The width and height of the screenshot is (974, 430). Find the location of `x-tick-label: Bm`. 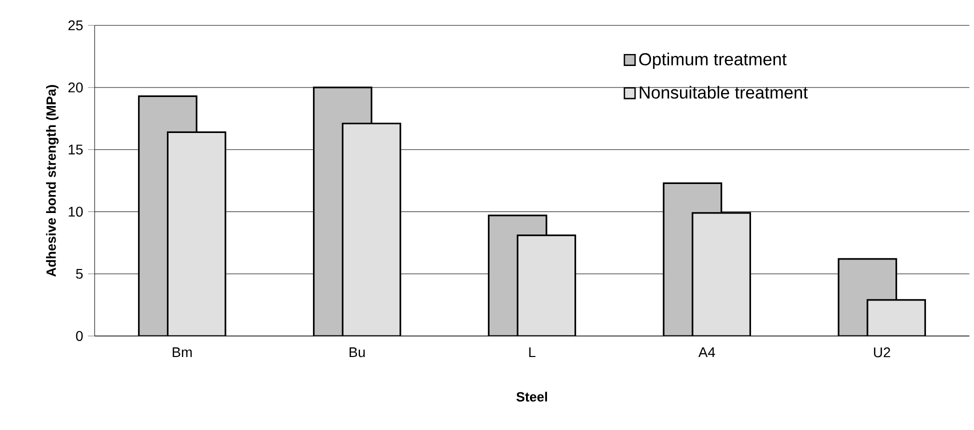

x-tick-label: Bm is located at coordinates (182, 352).